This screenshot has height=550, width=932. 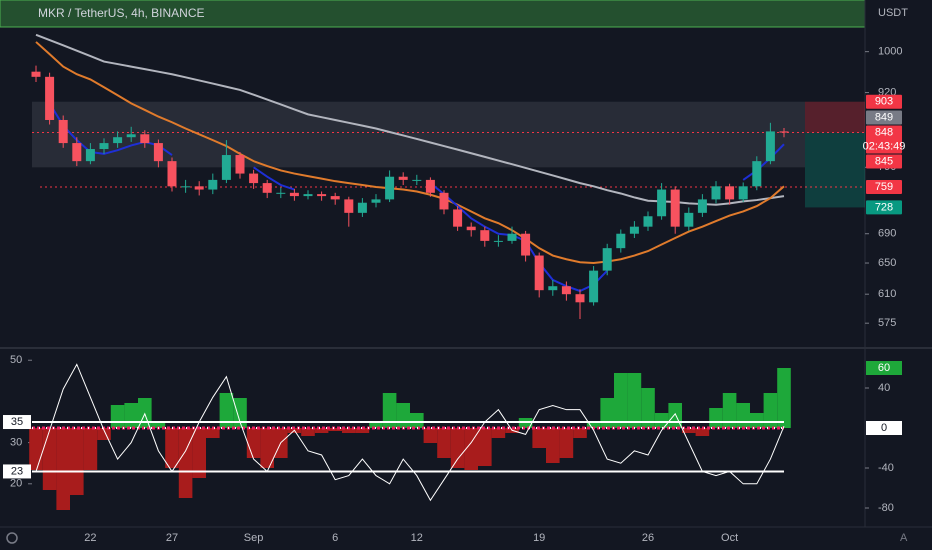 I want to click on y-tick-label: 690, so click(x=887, y=234).